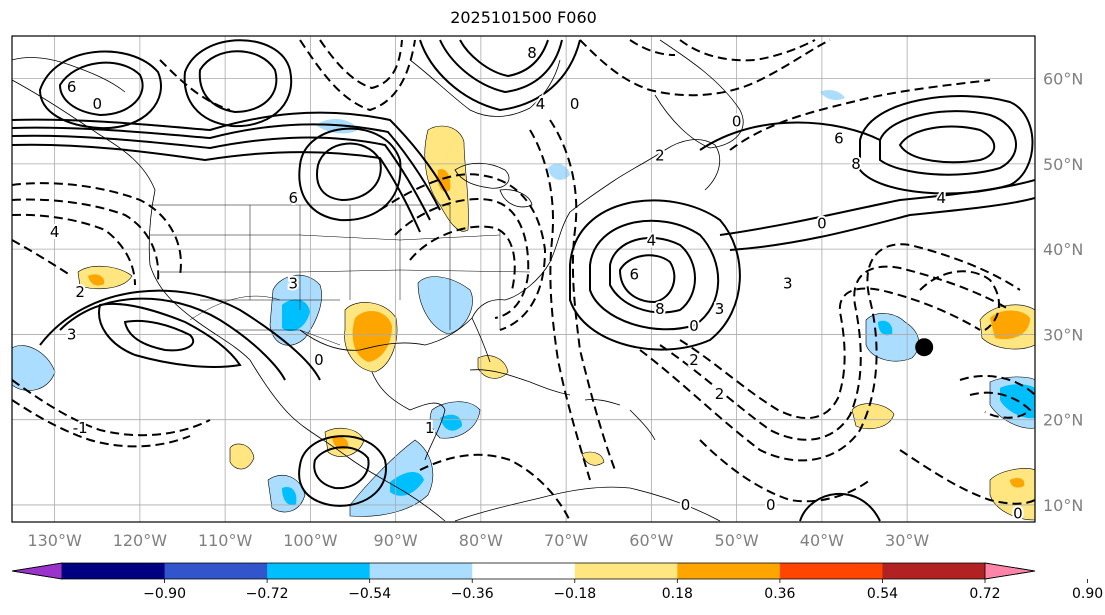  Describe the element at coordinates (430, 428) in the screenshot. I see `contour-label: 1` at that location.